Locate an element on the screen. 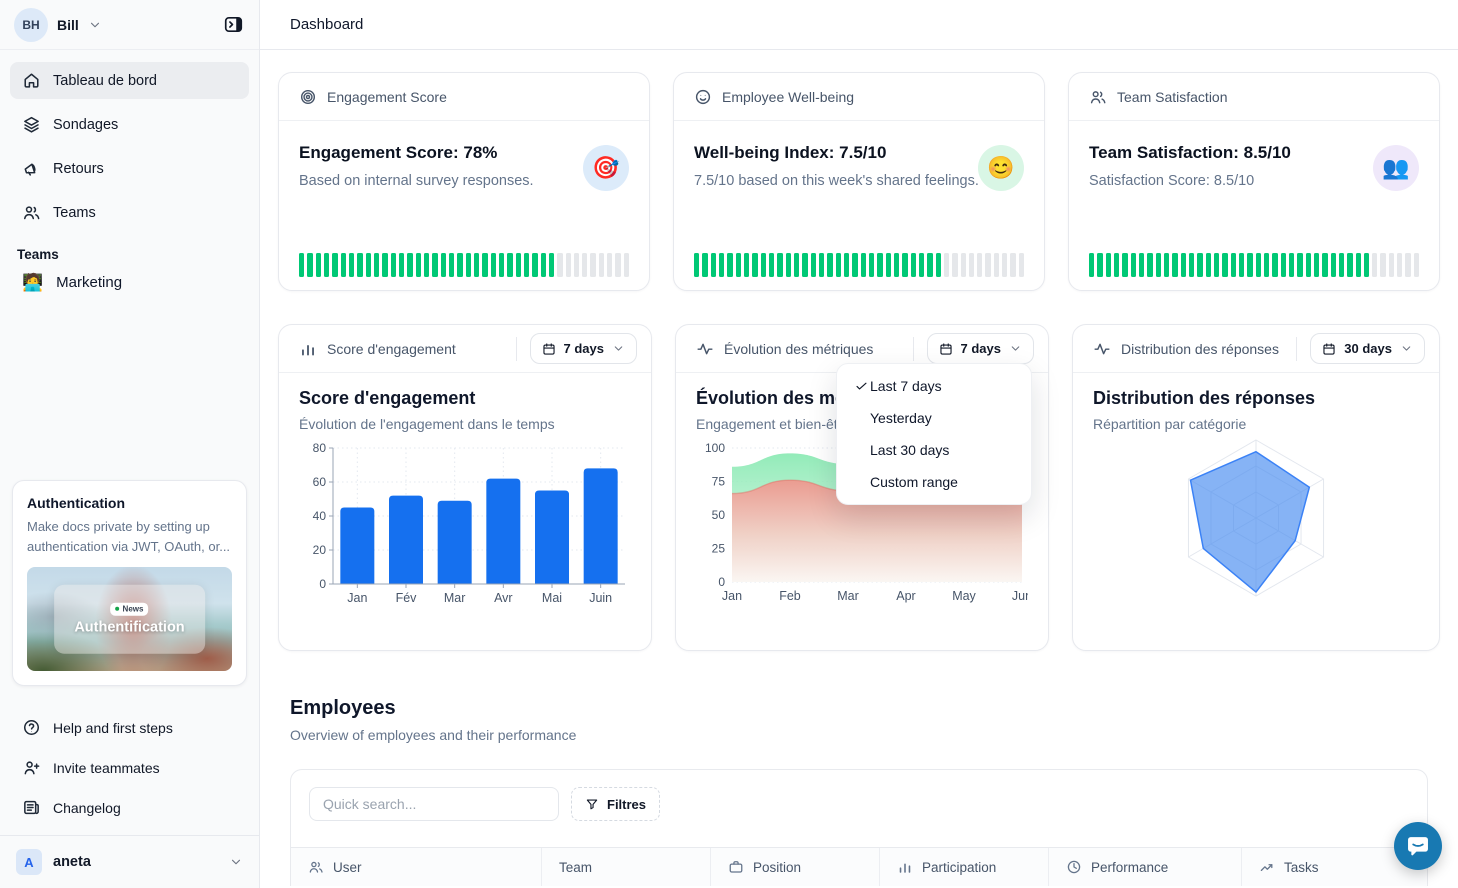 This screenshot has width=1458, height=888. date-range-button: 30 days is located at coordinates (1367, 348).